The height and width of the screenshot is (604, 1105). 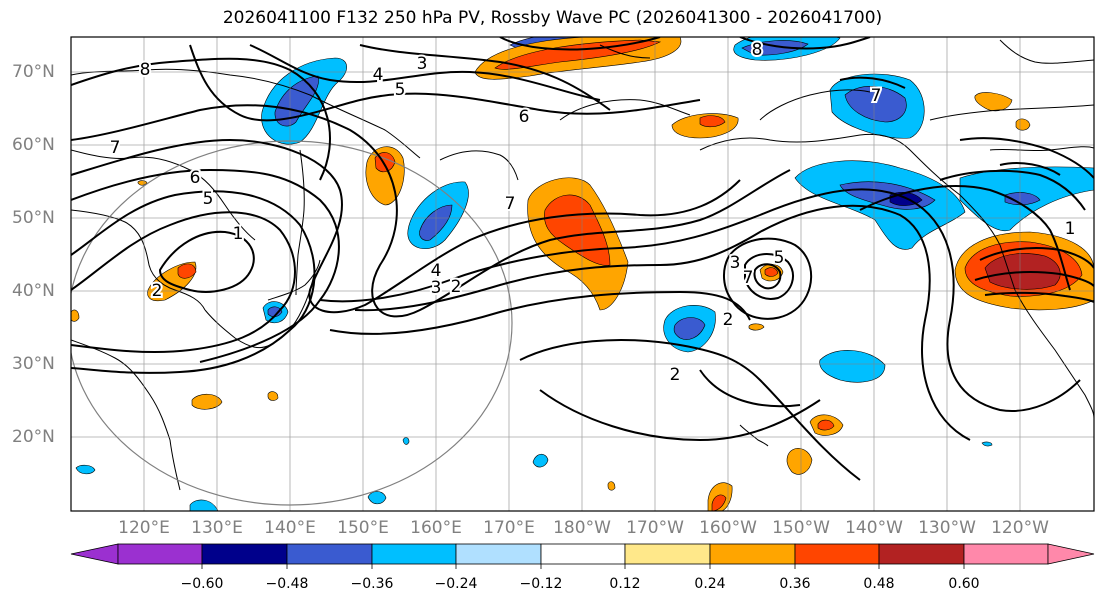 What do you see at coordinates (436, 528) in the screenshot?
I see `longitude-label: 160°E` at bounding box center [436, 528].